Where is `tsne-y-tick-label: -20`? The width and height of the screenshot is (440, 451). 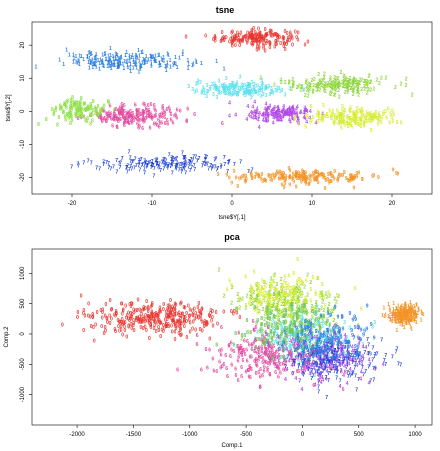 tsne-y-tick-label: -20 is located at coordinates (23, 176).